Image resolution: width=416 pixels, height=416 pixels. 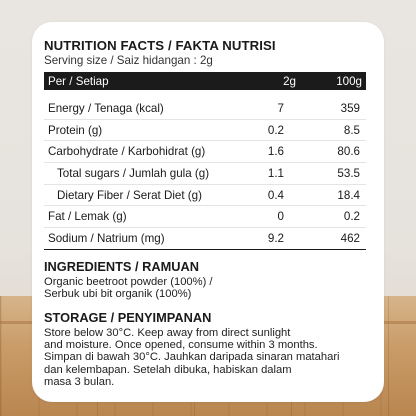 I want to click on nutrient-name: Dietary Fiber / Serat Diet (g), so click(x=129, y=195).